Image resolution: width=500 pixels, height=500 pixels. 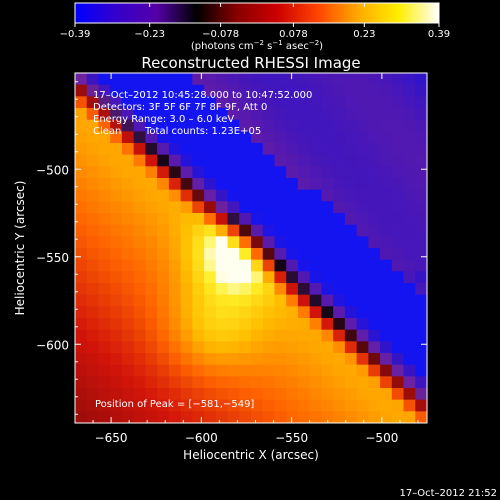 I want to click on colorbar-tick-label: 0.23, so click(x=364, y=34).